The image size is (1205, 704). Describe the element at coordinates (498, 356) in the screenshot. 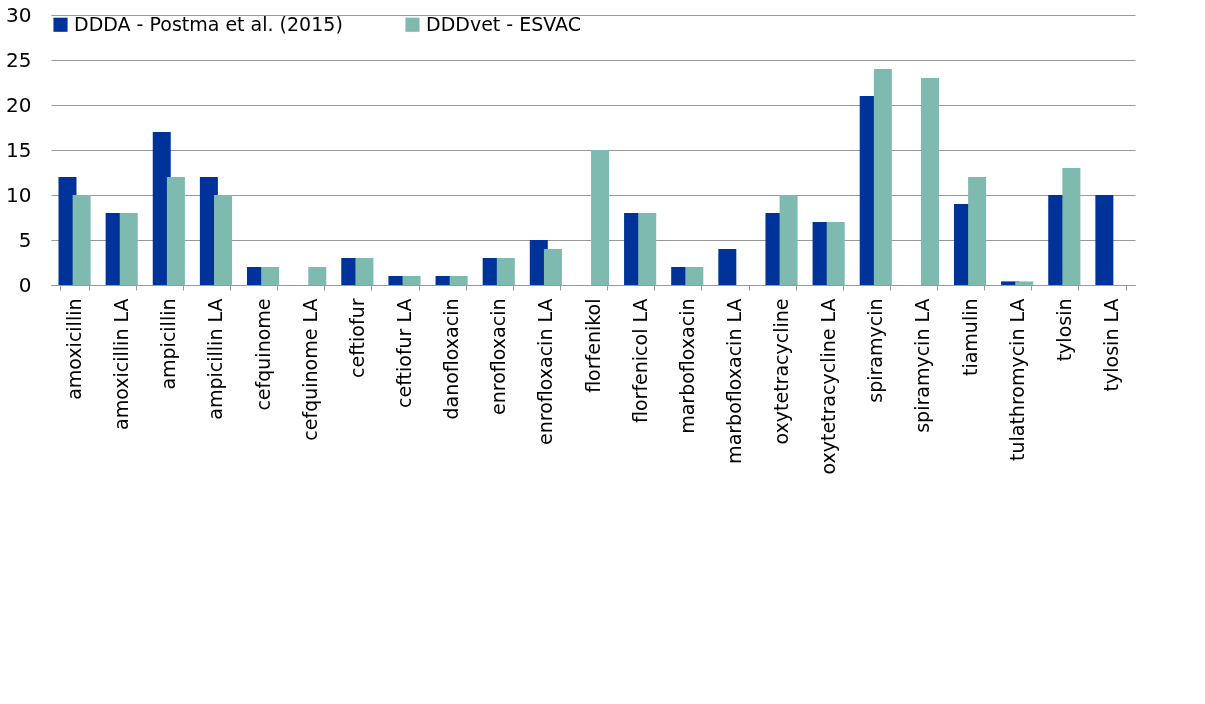

I see `x-tick-label: enrofloxacin` at that location.